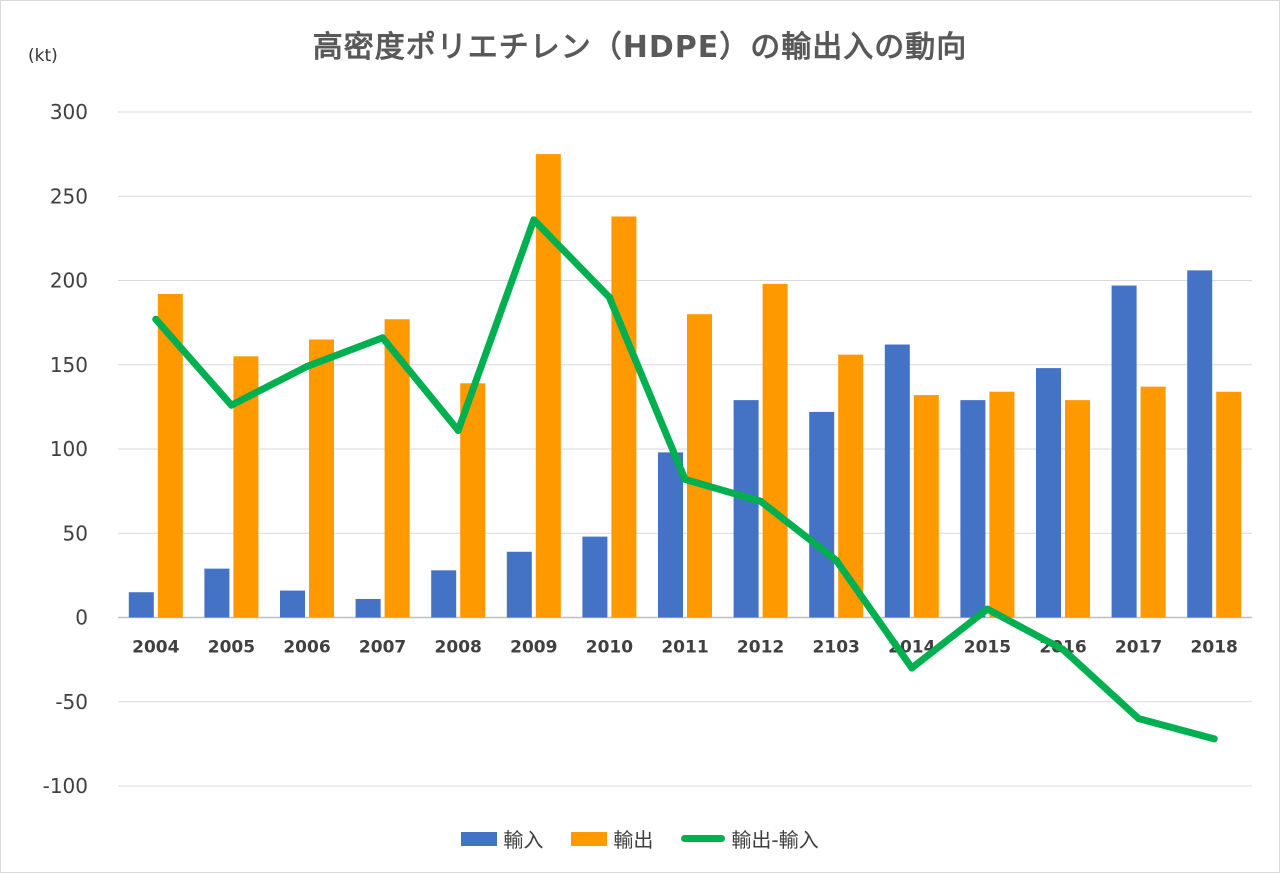  What do you see at coordinates (836, 648) in the screenshot?
I see `x-tick-label: 2103` at bounding box center [836, 648].